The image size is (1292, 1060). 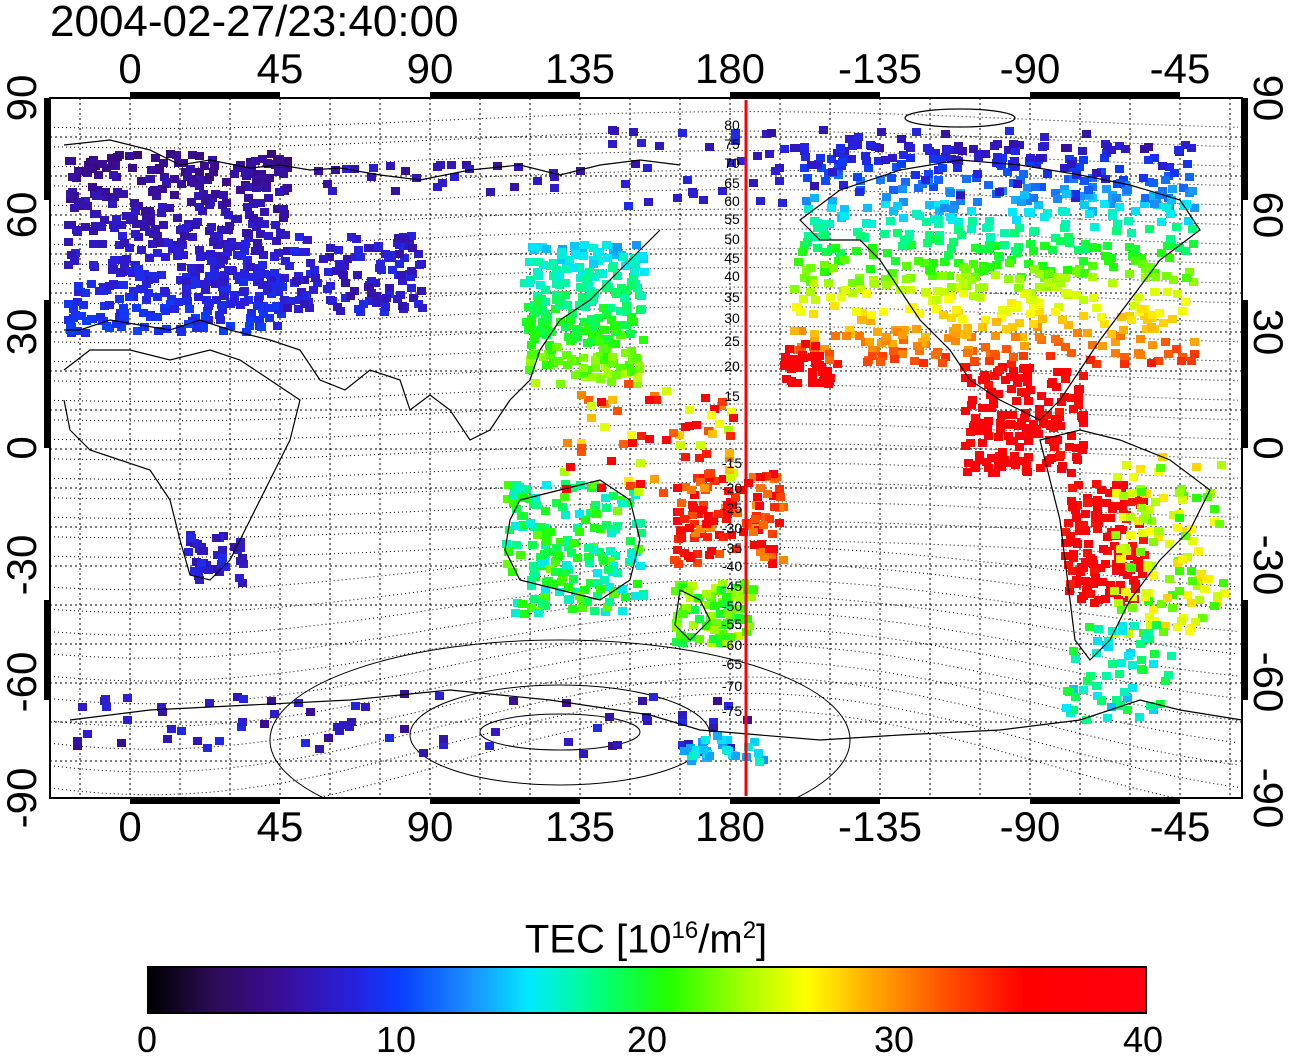 What do you see at coordinates (732, 548) in the screenshot?
I see `contour-label: -35` at bounding box center [732, 548].